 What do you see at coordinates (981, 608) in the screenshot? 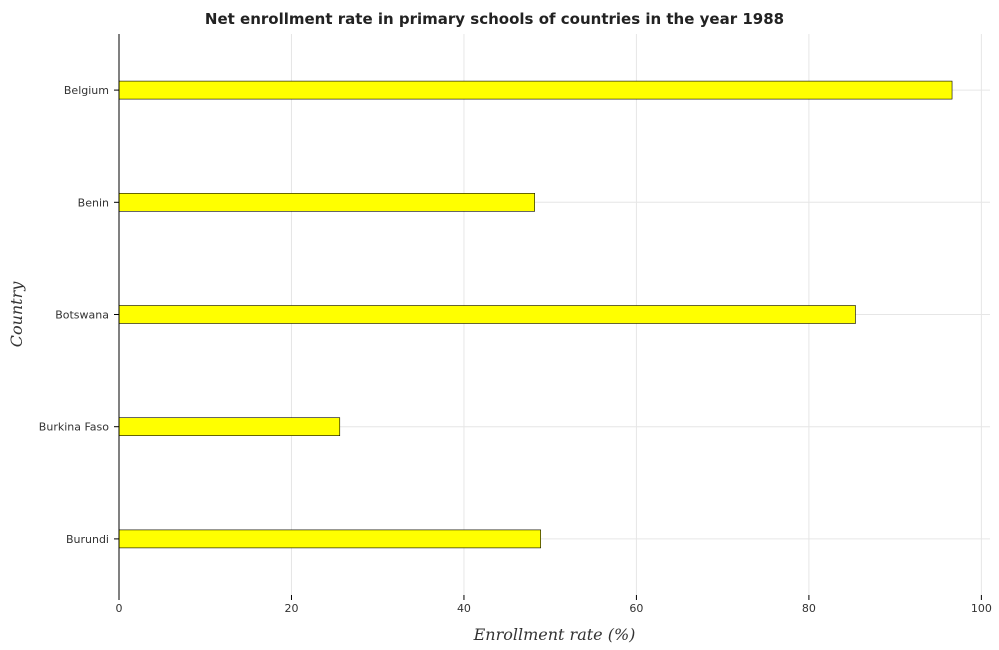
I see `x-tick-label: 100` at bounding box center [981, 608].